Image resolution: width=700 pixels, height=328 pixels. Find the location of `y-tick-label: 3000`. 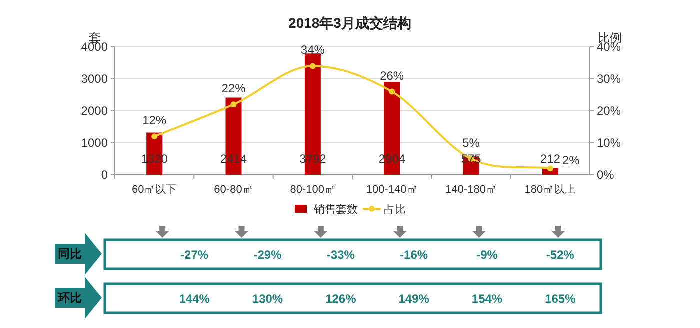

y-tick-label: 3000 is located at coordinates (94, 79).